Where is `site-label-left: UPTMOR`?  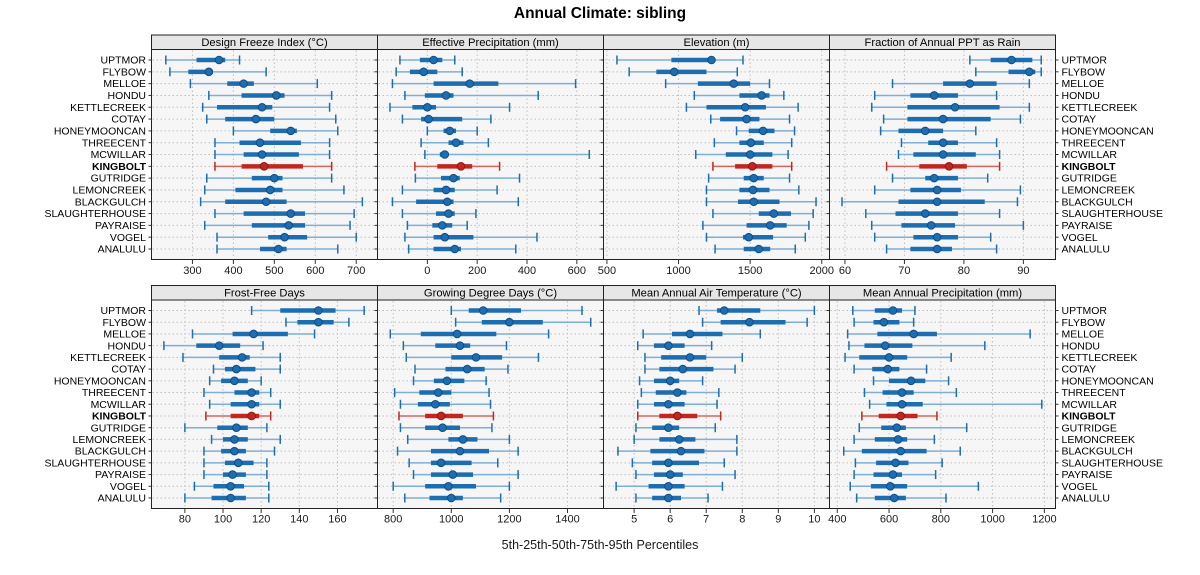 site-label-left: UPTMOR is located at coordinates (124, 311).